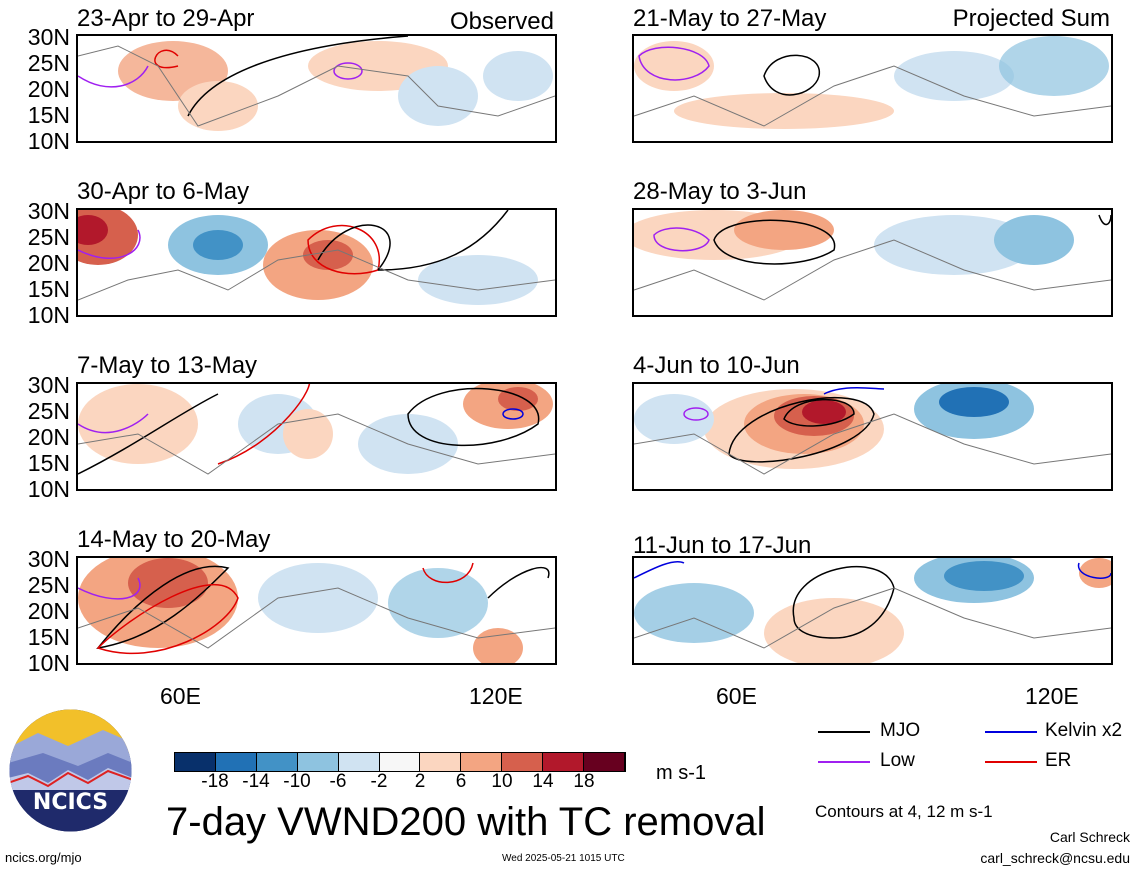  What do you see at coordinates (897, 760) in the screenshot?
I see `legend-label: Low` at bounding box center [897, 760].